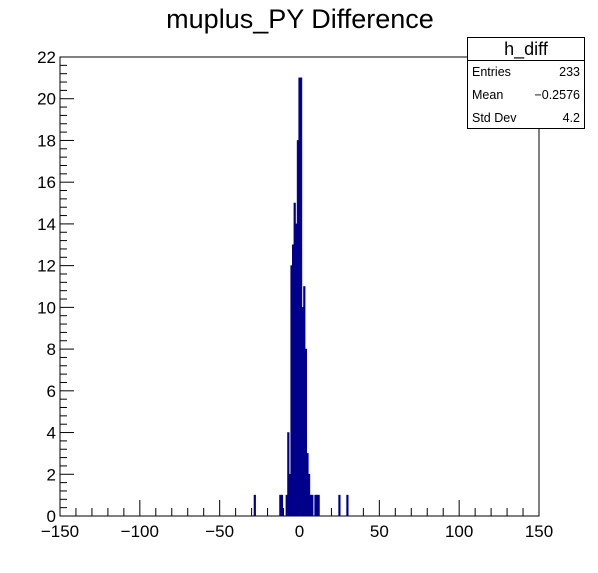 The height and width of the screenshot is (573, 598). What do you see at coordinates (571, 118) in the screenshot?
I see `stats-stddev-value: 4.2` at bounding box center [571, 118].